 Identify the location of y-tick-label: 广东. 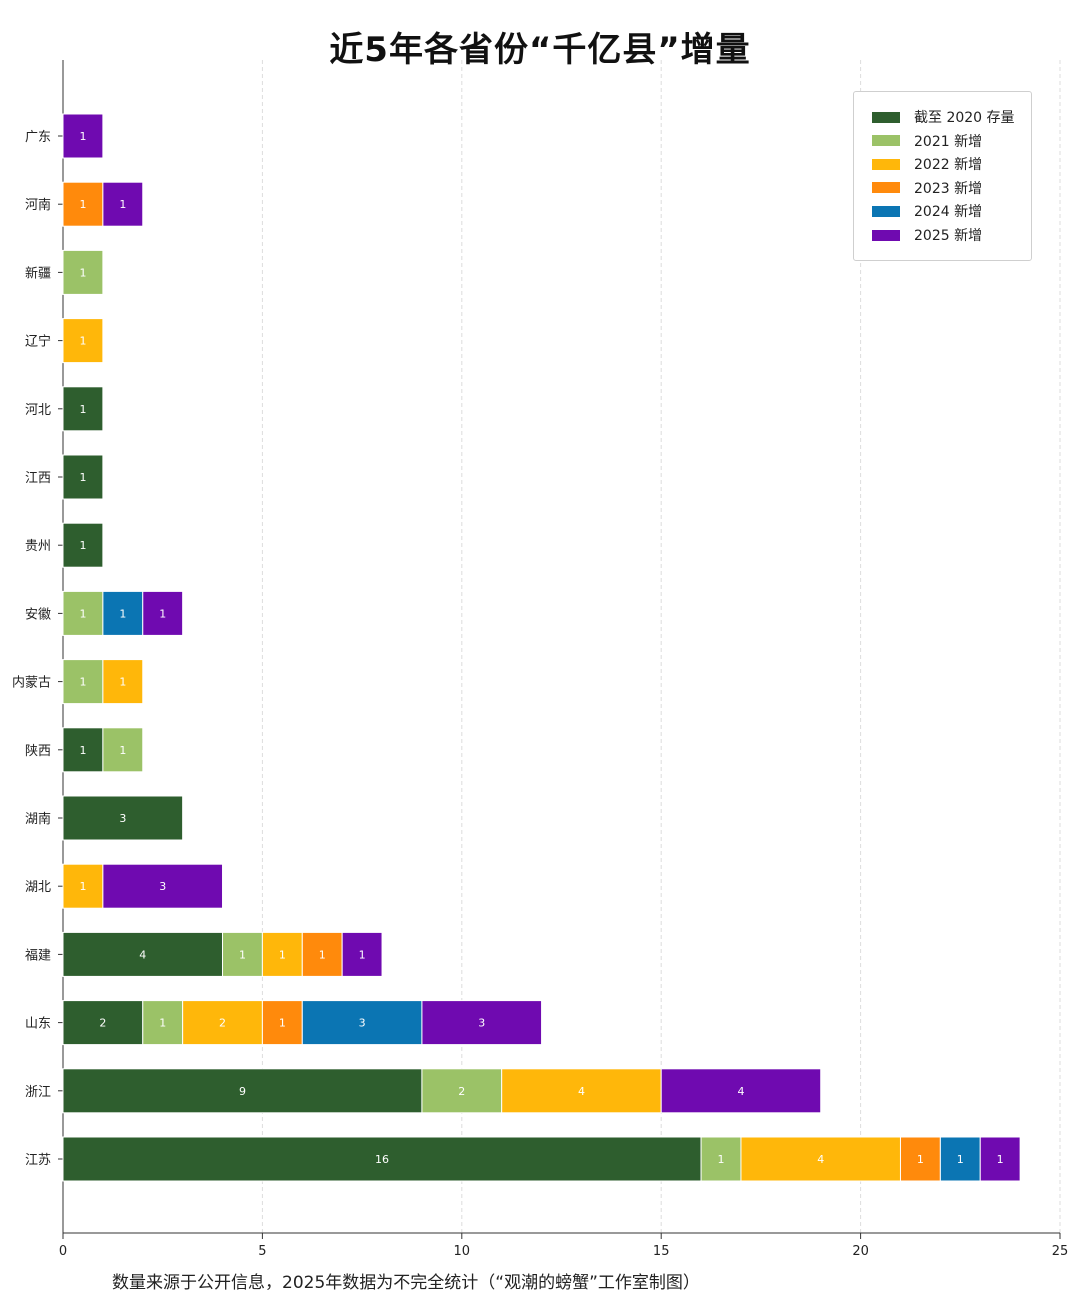
(38, 137).